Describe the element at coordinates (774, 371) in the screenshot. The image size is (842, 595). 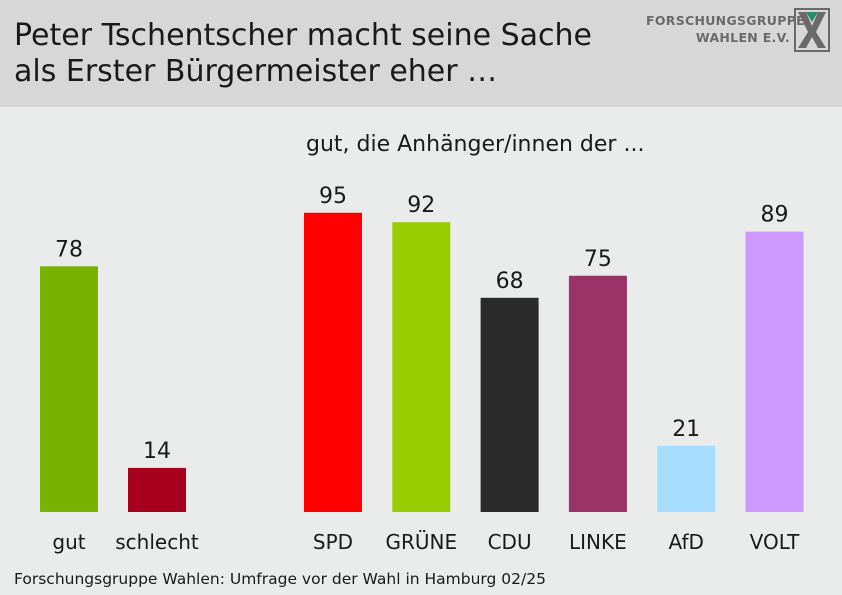
I see `bar-volt` at that location.